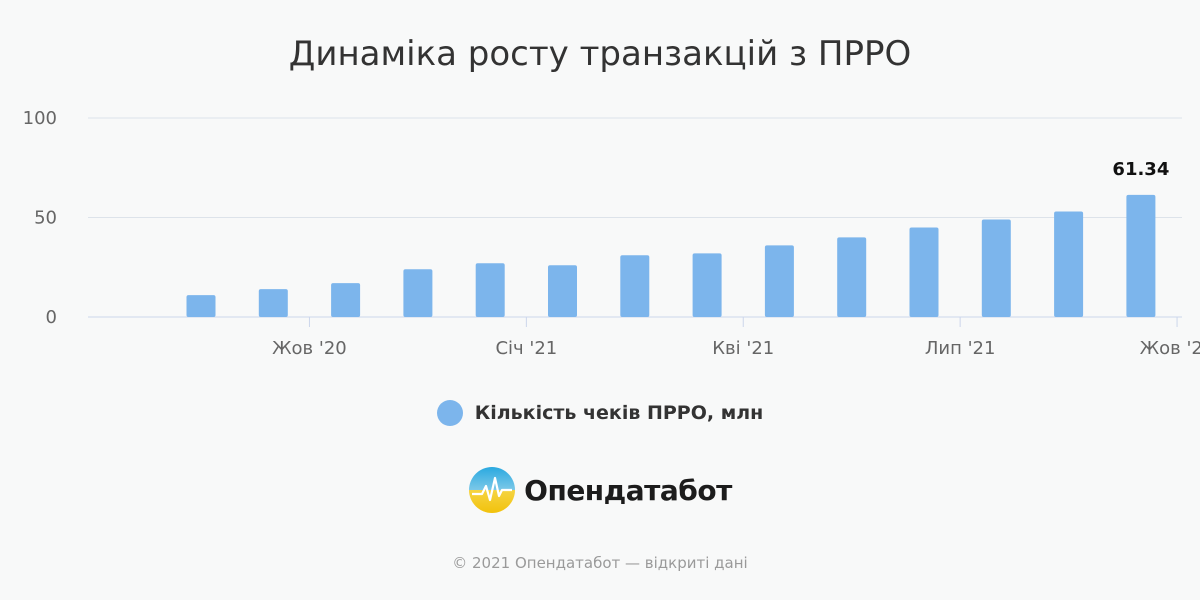 The image size is (1200, 600). I want to click on x-tick-label: Січ '21, so click(526, 348).